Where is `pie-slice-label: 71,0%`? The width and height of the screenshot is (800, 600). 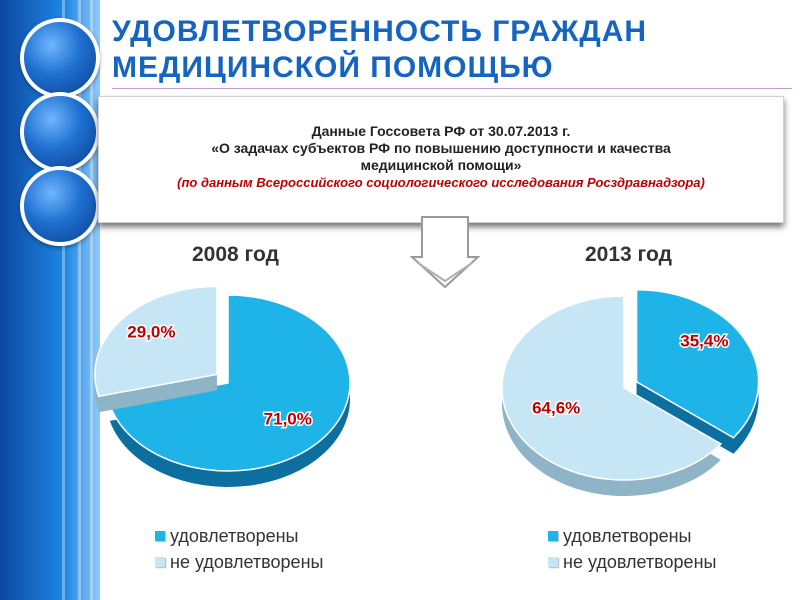
pie-slice-label: 71,0% is located at coordinates (288, 418).